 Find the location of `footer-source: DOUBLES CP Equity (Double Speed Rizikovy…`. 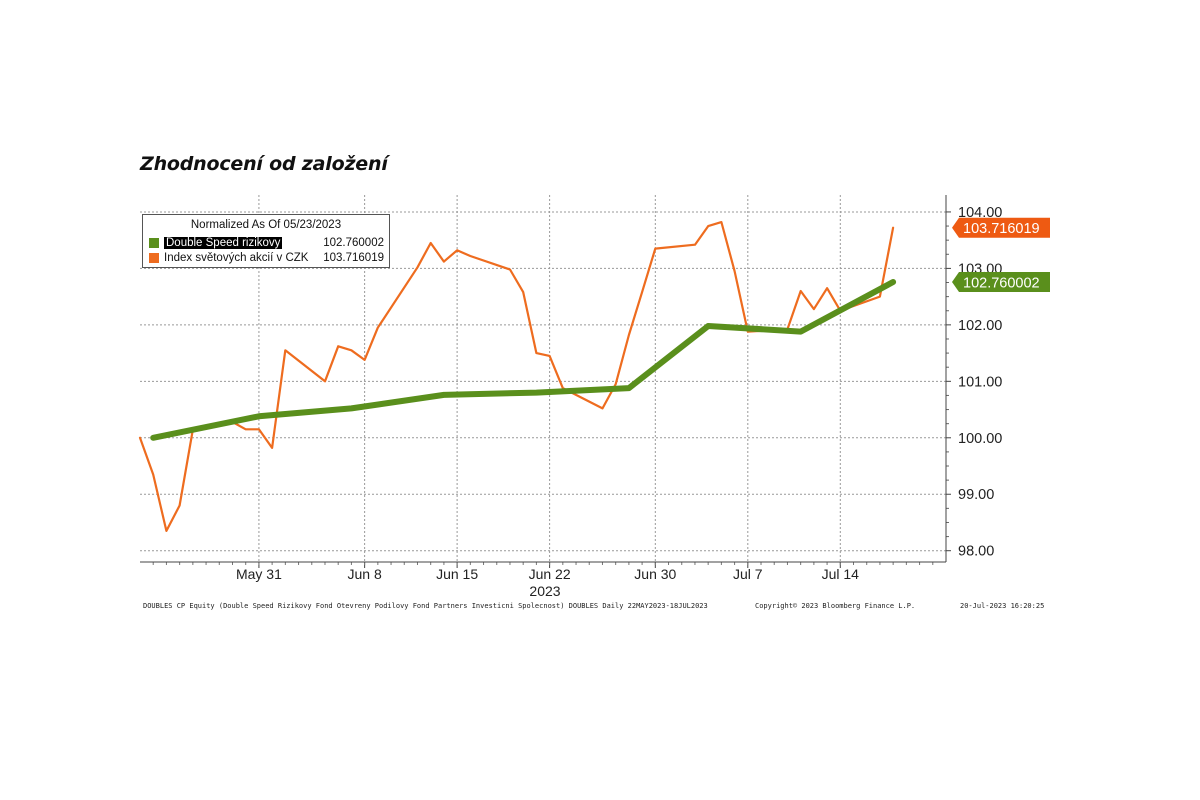

footer-source: DOUBLES CP Equity (Double Speed Rizikovy… is located at coordinates (425, 606).